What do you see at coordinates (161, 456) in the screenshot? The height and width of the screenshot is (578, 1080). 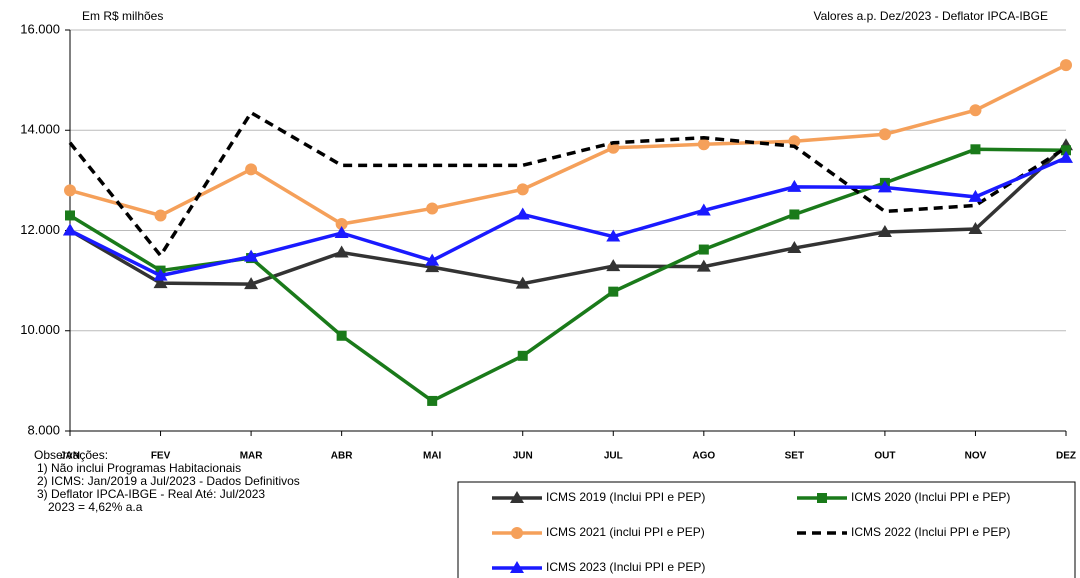 I see `x-tick-label: FEV` at bounding box center [161, 456].